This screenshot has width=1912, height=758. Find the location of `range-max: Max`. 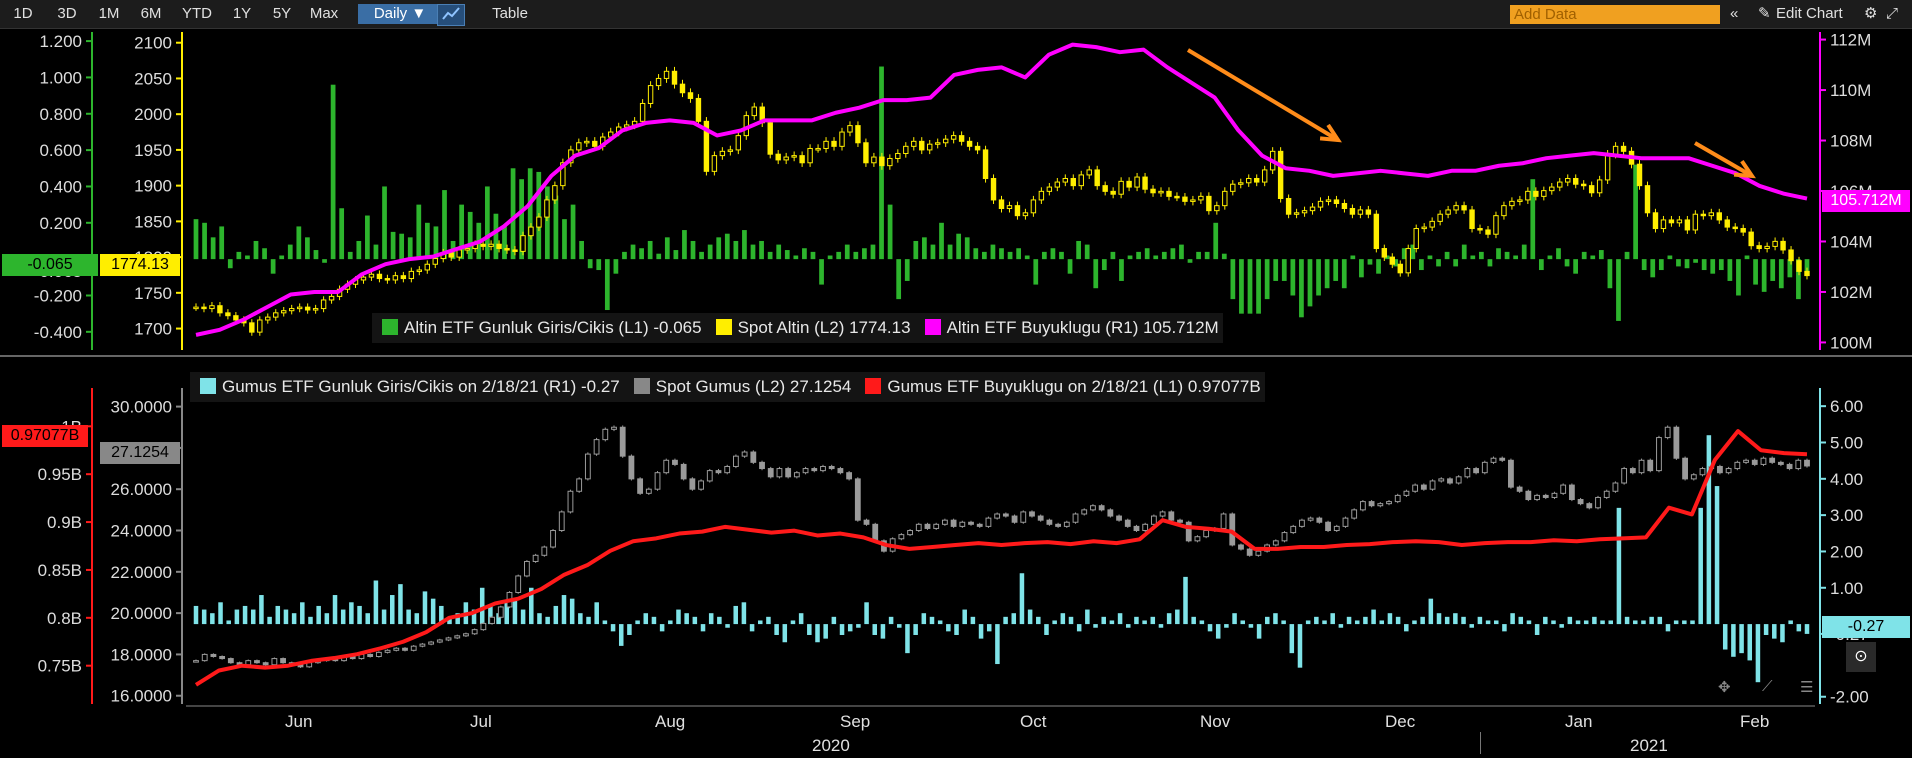

range-max: Max is located at coordinates (324, 13).